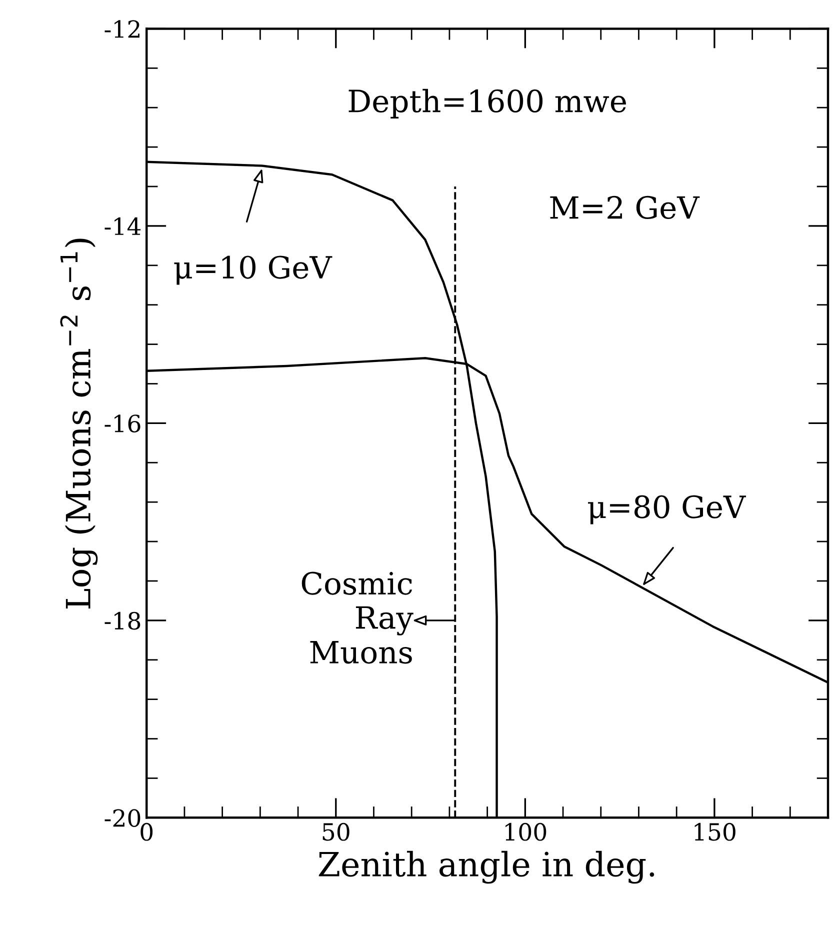 The height and width of the screenshot is (926, 833). What do you see at coordinates (146, 831) in the screenshot?
I see `x-tick-label: 0` at bounding box center [146, 831].